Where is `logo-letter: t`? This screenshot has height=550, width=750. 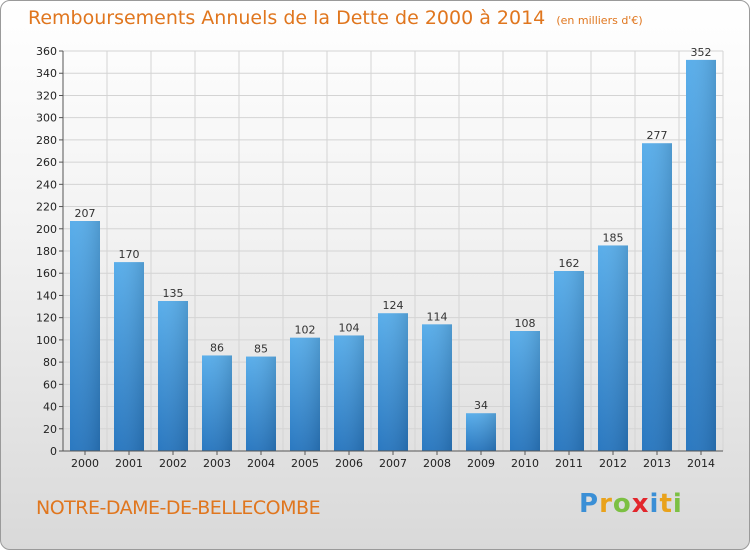 logo-letter: t is located at coordinates (666, 504).